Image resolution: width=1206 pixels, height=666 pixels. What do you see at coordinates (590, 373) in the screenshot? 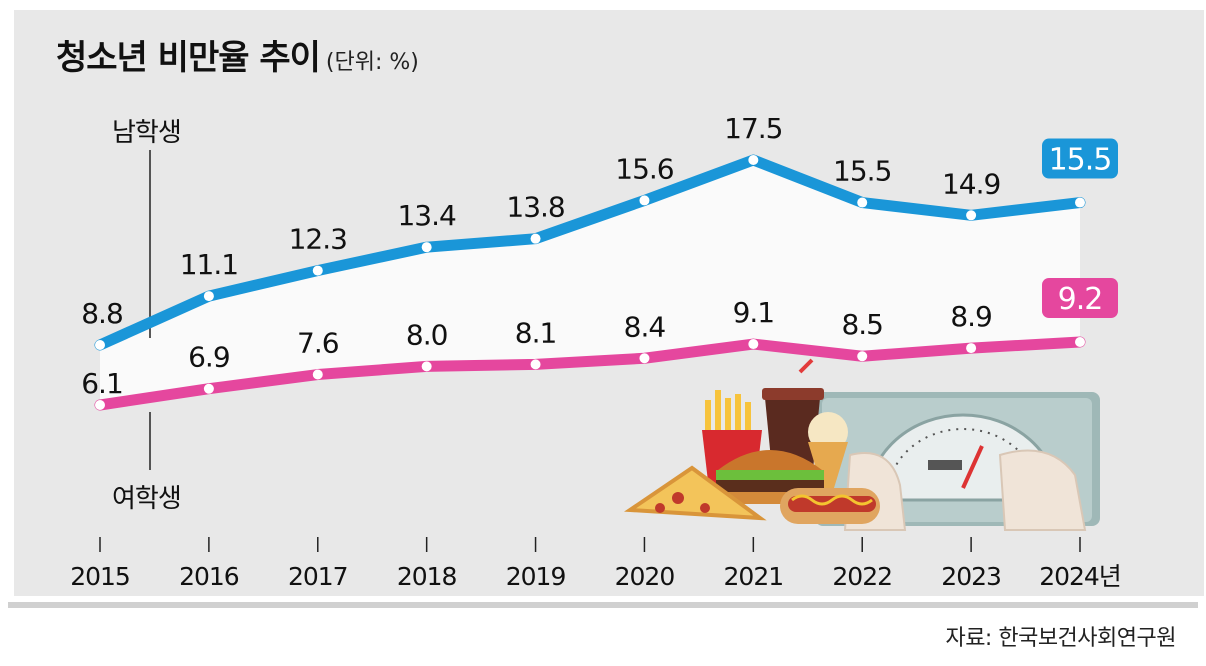
I see `female-series-line` at bounding box center [590, 373].